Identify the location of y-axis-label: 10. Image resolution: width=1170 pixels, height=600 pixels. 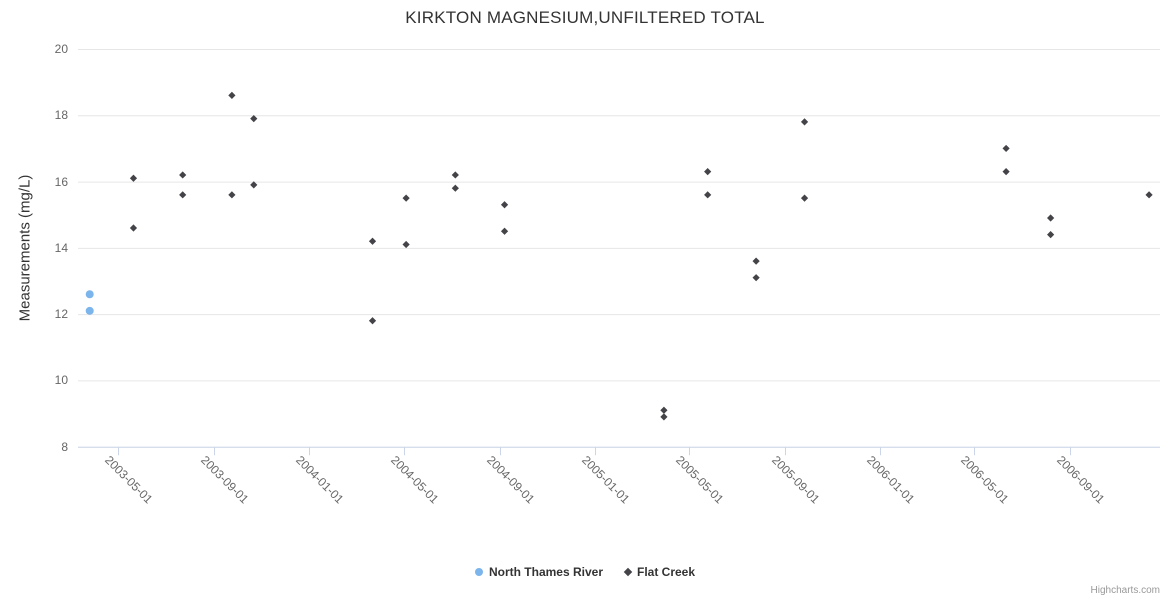
(61, 380).